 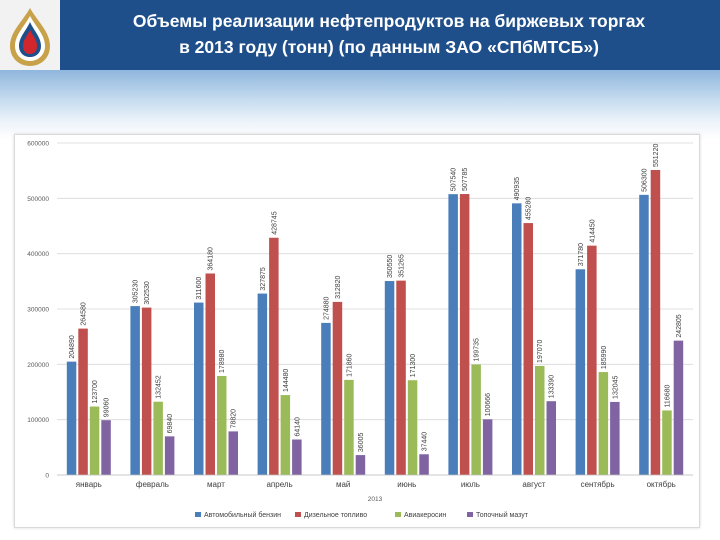 What do you see at coordinates (147, 292) in the screenshot?
I see `data-label: 302530` at bounding box center [147, 292].